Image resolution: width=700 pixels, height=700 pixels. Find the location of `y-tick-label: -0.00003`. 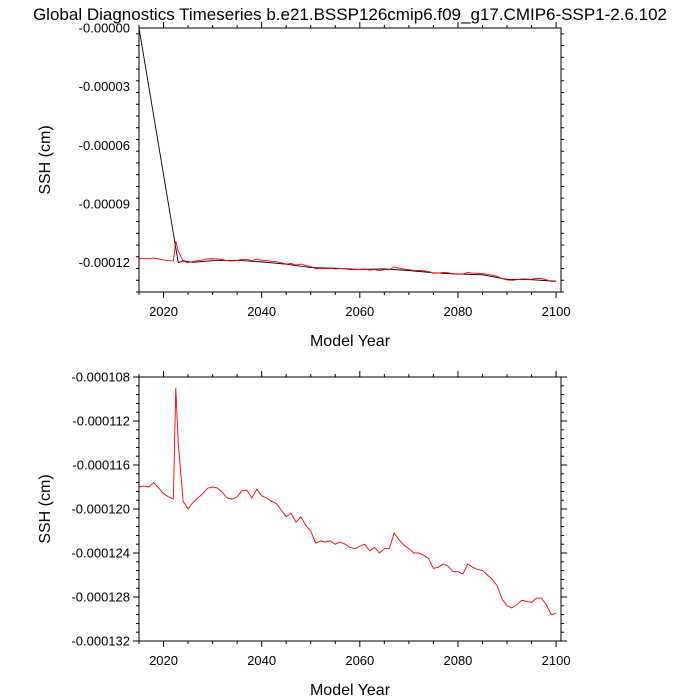

y-tick-label: -0.00003 is located at coordinates (104, 86).